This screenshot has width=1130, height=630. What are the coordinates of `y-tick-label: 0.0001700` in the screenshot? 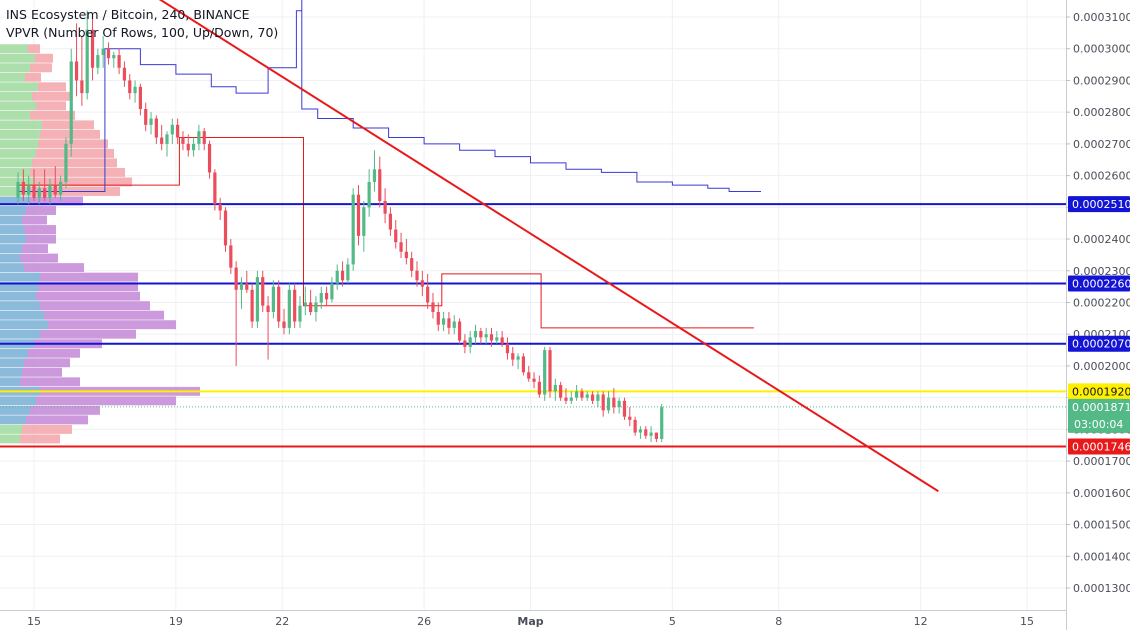 It's located at (1101, 461).